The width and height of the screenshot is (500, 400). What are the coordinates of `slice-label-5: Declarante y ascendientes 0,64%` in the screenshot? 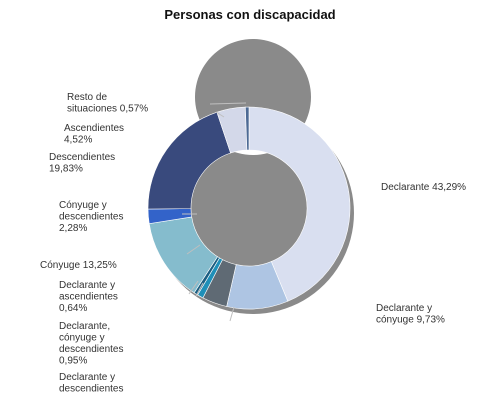 It's located at (88, 297).